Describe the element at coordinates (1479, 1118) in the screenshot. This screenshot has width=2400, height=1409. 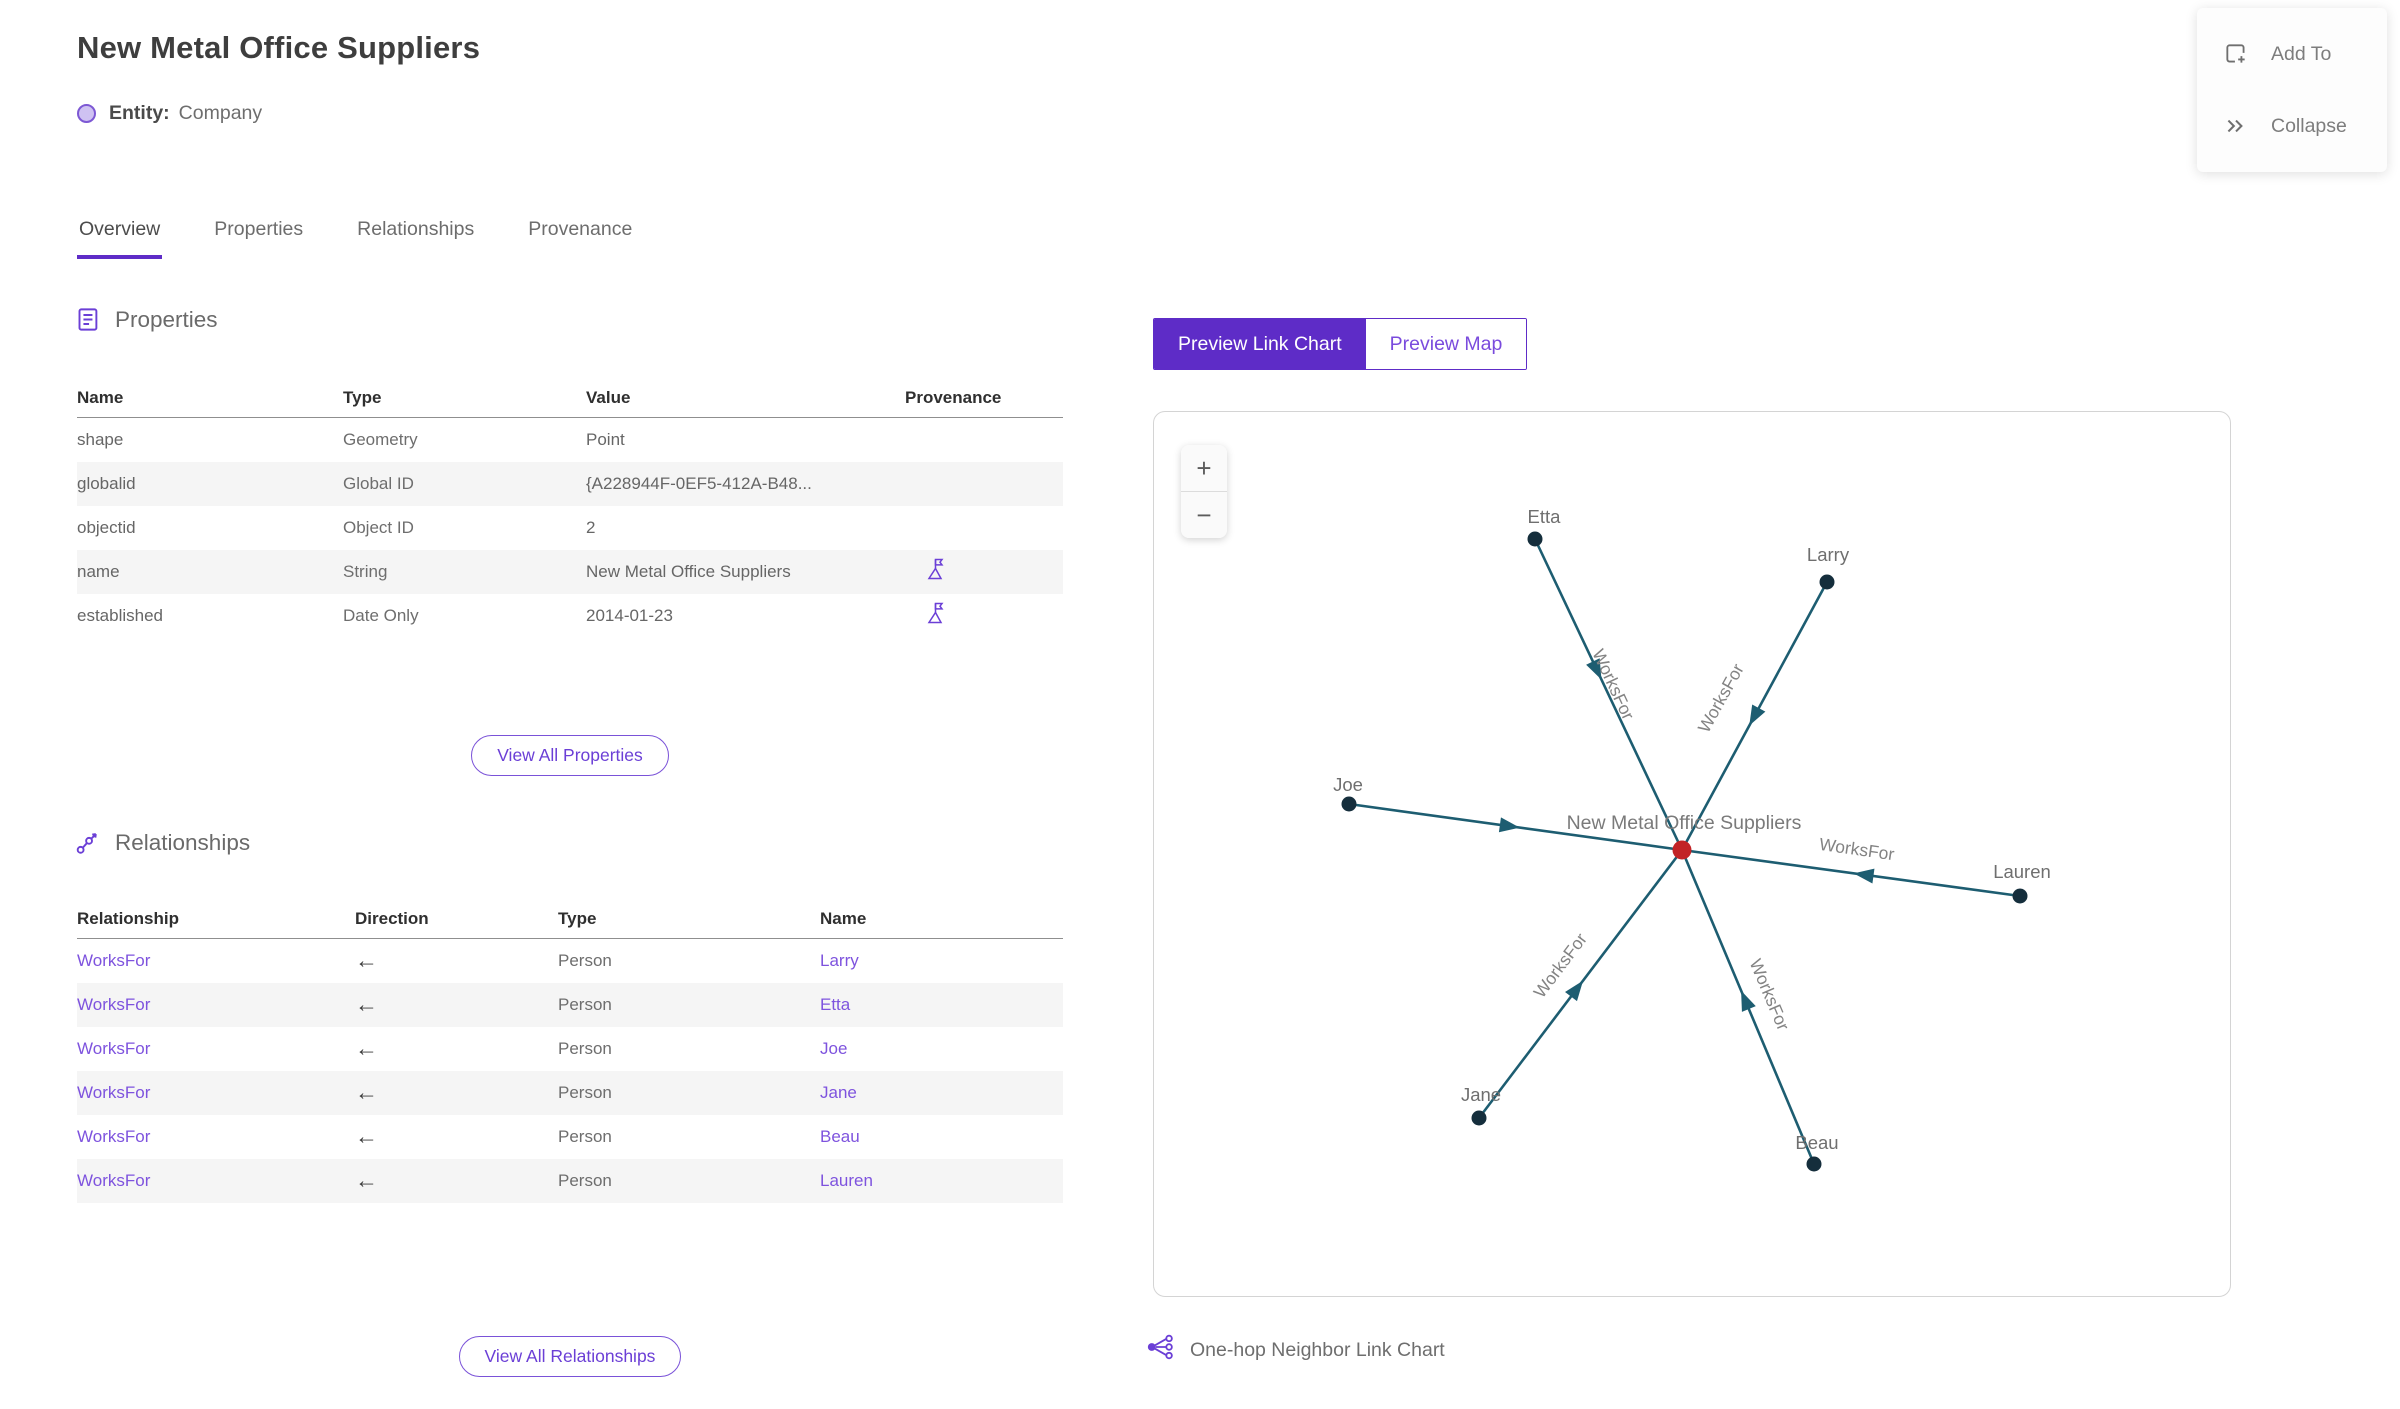
I see `chart-node-jane` at that location.